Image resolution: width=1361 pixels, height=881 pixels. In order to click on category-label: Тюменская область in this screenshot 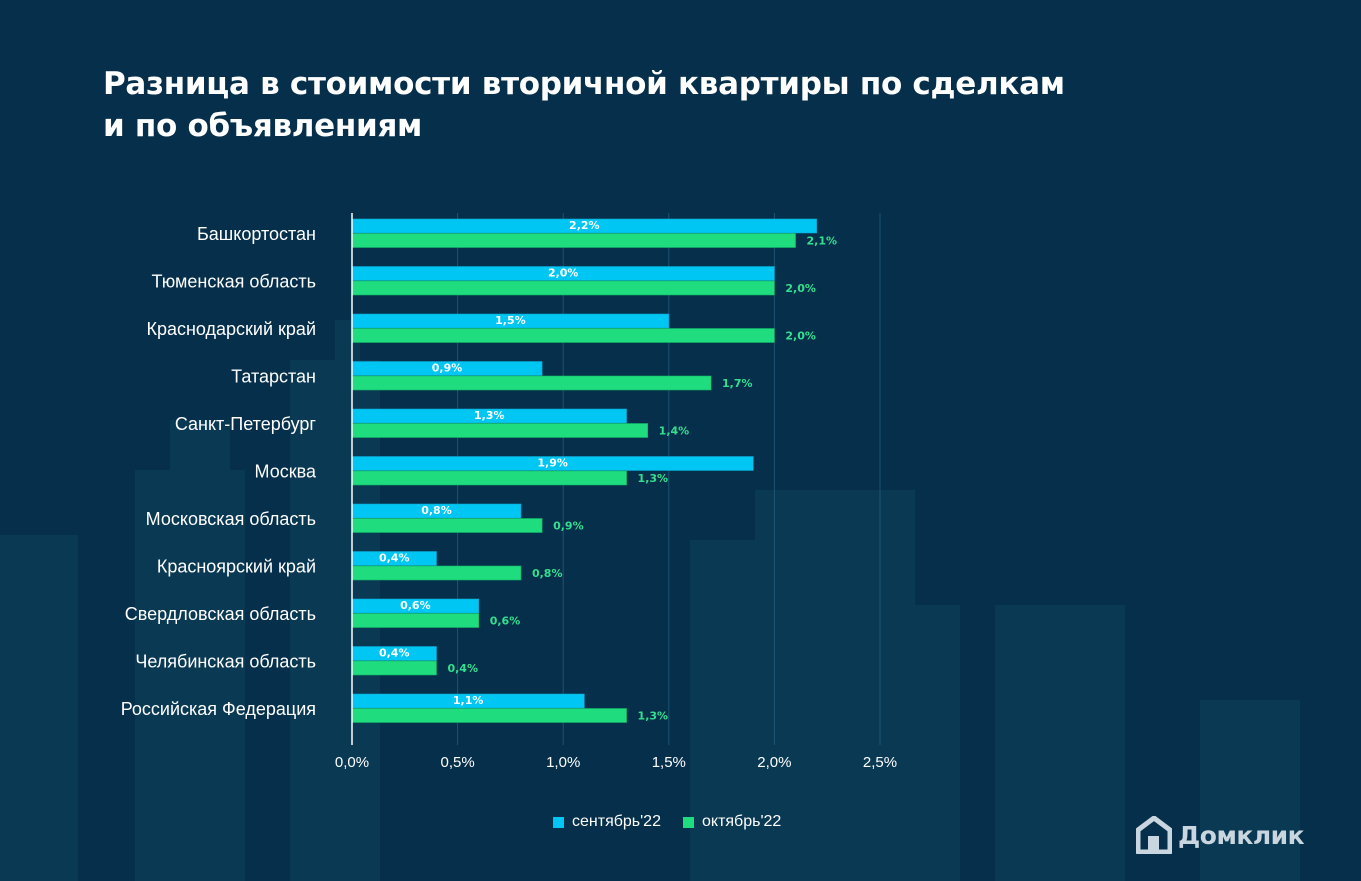, I will do `click(233, 282)`.